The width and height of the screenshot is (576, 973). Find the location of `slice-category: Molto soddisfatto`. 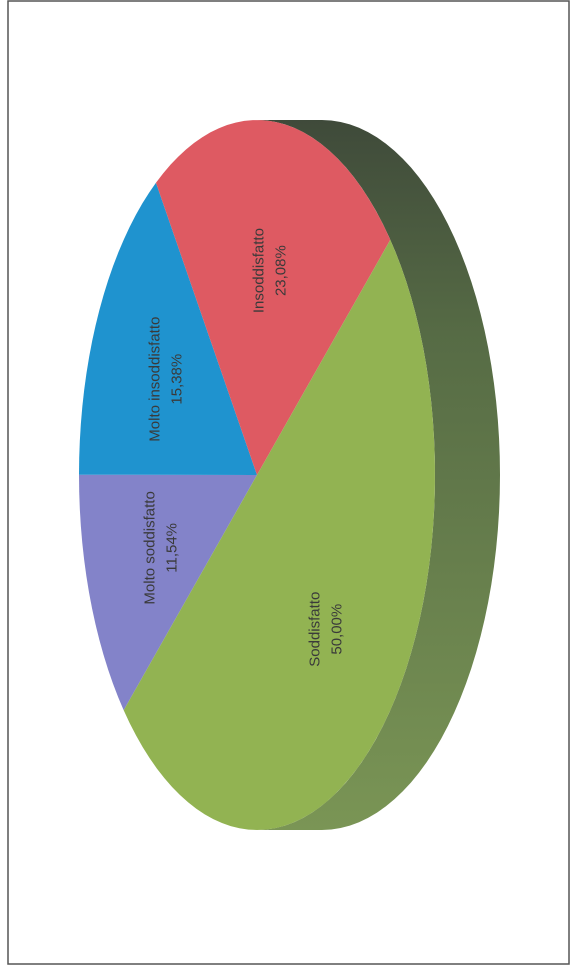

slice-category: Molto soddisfatto is located at coordinates (149, 547).